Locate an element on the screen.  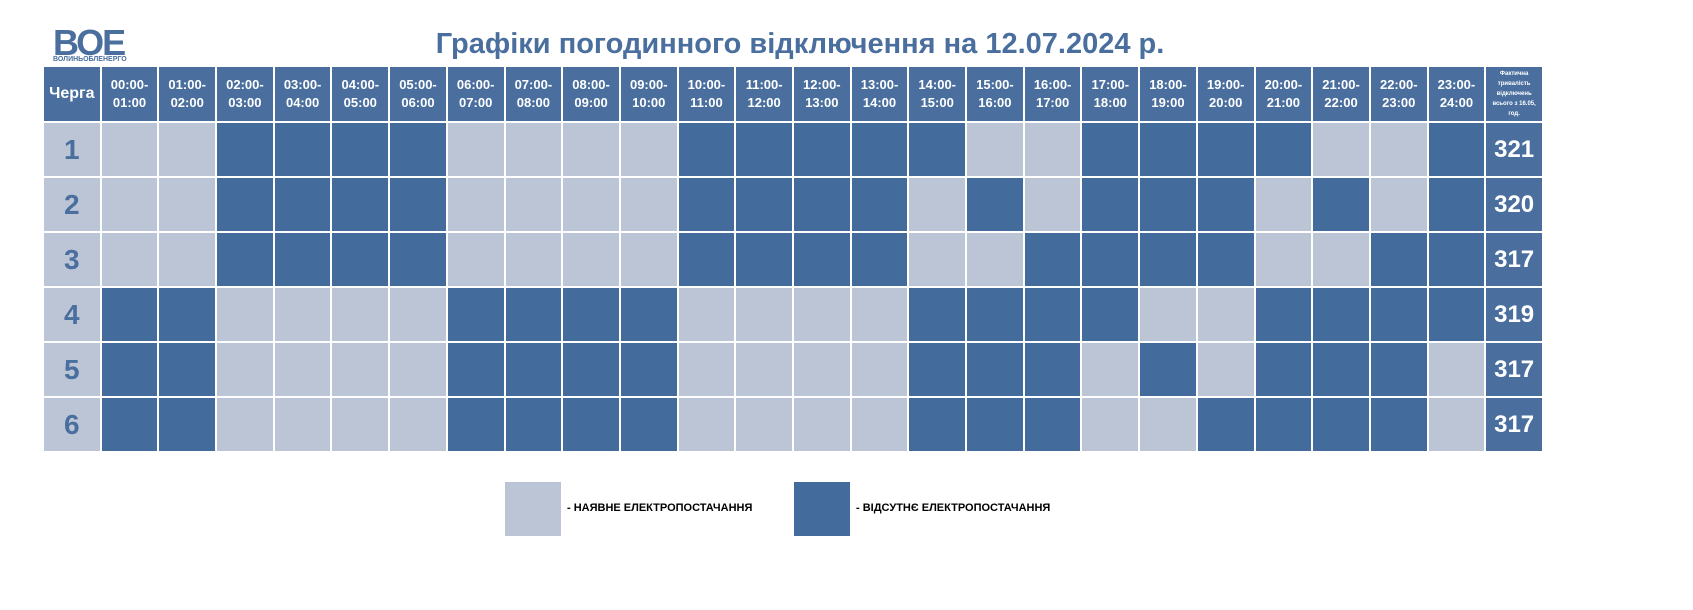
legend-label: - НАЯВНЕ ЕЛЕКТРОПОСТАЧАННЯ is located at coordinates (660, 508).